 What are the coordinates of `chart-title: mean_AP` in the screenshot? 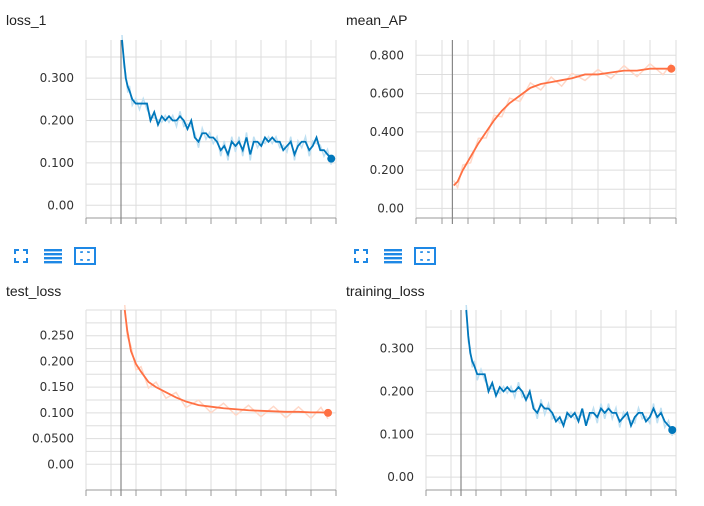 It's located at (377, 20).